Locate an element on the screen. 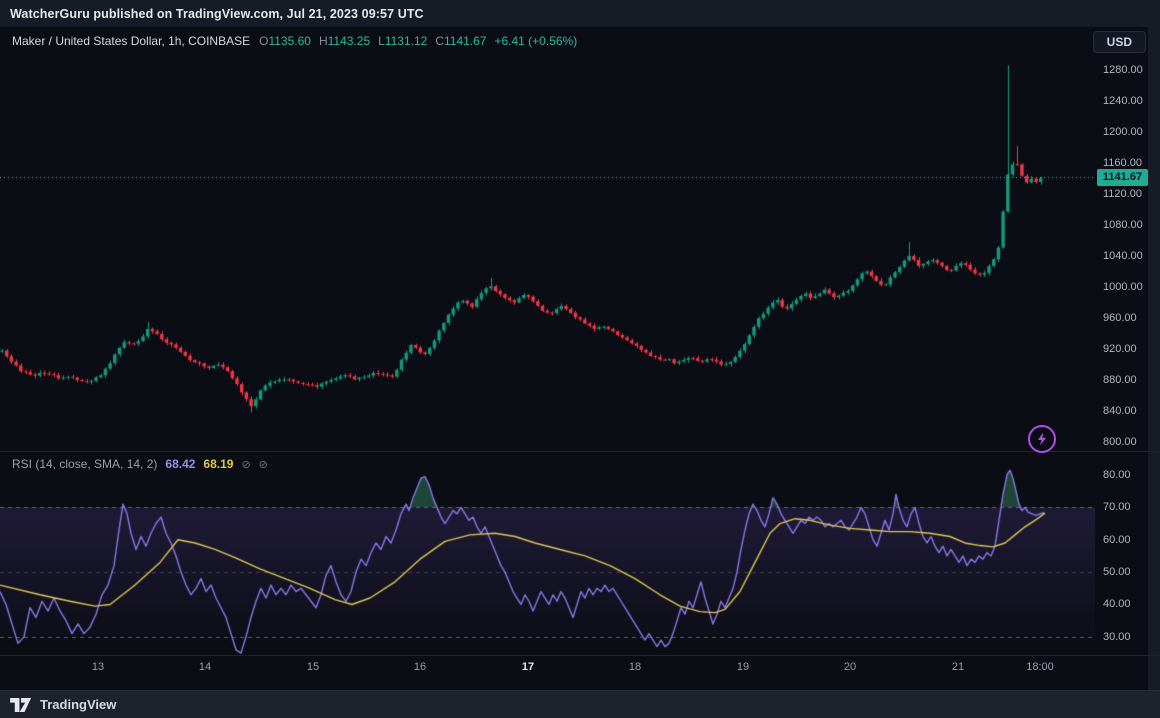 Image resolution: width=1160 pixels, height=718 pixels. price-axis-label: 1280.00 is located at coordinates (1123, 70).